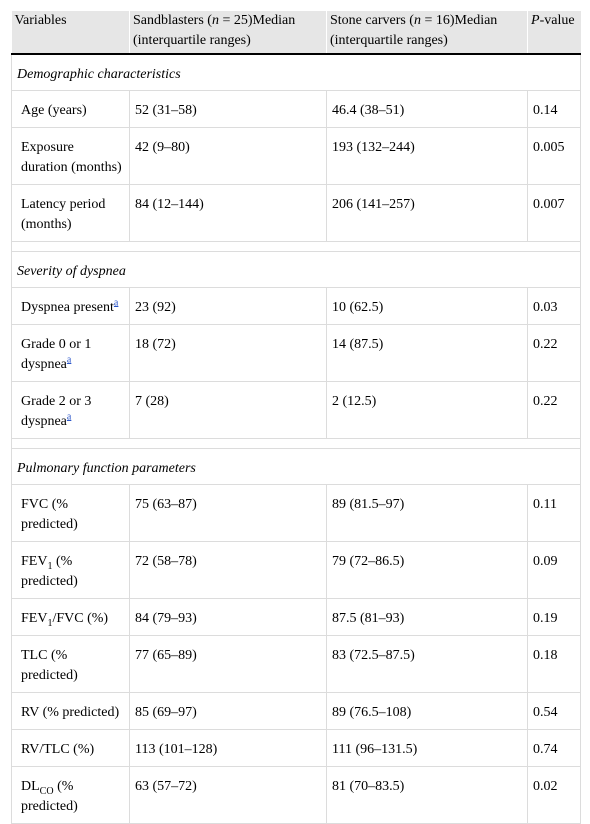 The image size is (590, 824). I want to click on table-row: Dyspnea presenta 23 (92) 10 (62.5) 0.03, so click(296, 306).